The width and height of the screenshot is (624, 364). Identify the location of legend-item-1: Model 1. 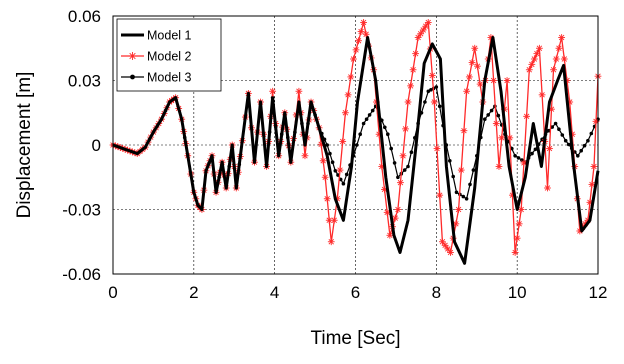
(156, 36).